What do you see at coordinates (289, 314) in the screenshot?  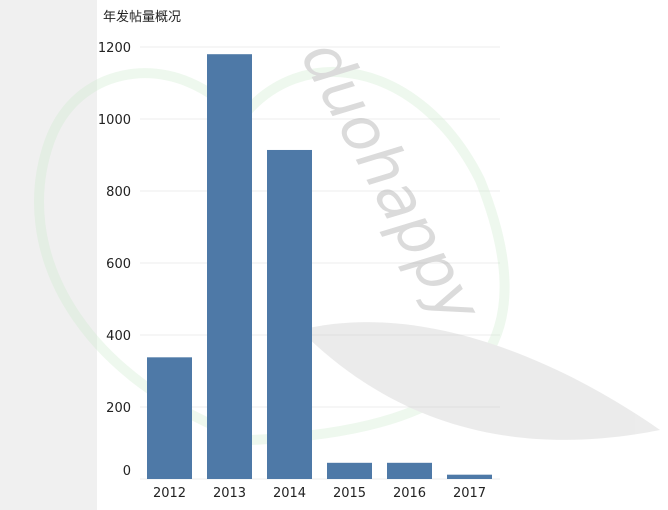 I see `bar-2014` at bounding box center [289, 314].